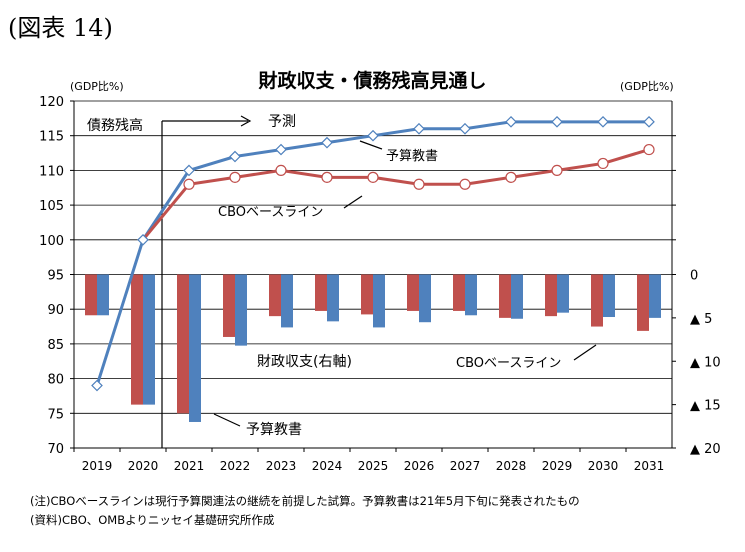  What do you see at coordinates (282, 122) in the screenshot?
I see `annotation-forecast: 予測` at bounding box center [282, 122].